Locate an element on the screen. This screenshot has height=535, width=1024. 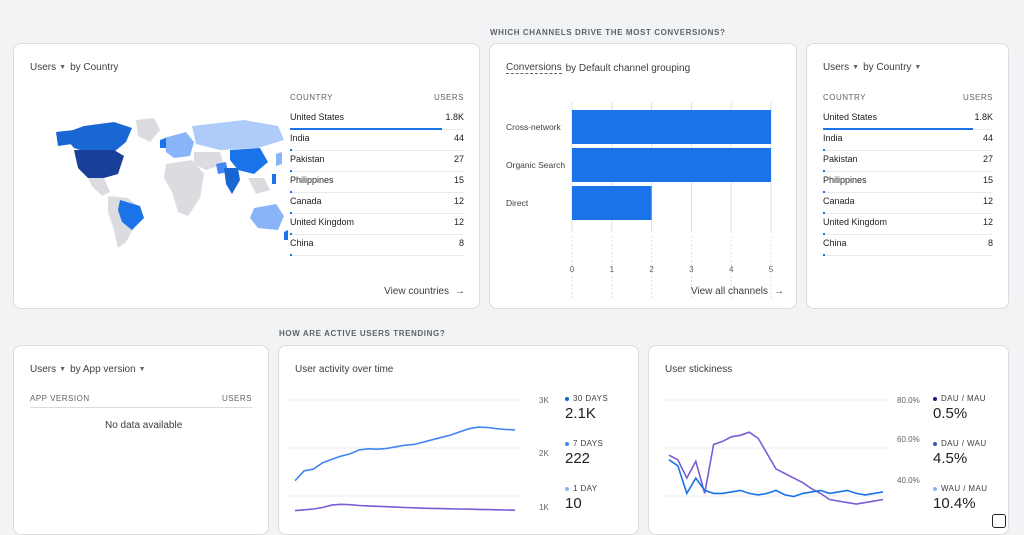
conversions-bar-chart: 0 1 2 3 4 5 Cross-network Organic Search Direct is located at coordinates (640, 200).